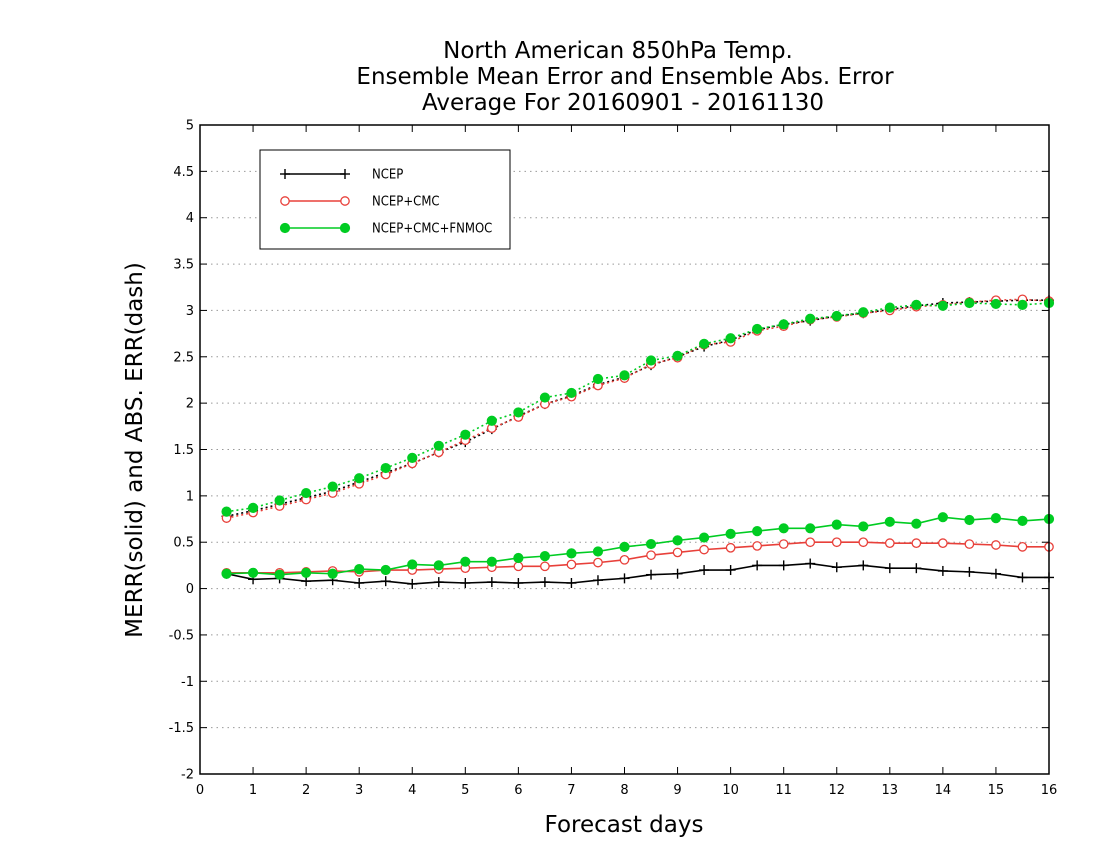 This screenshot has height=850, width=1100. I want to click on x-tick-label: 0, so click(200, 790).